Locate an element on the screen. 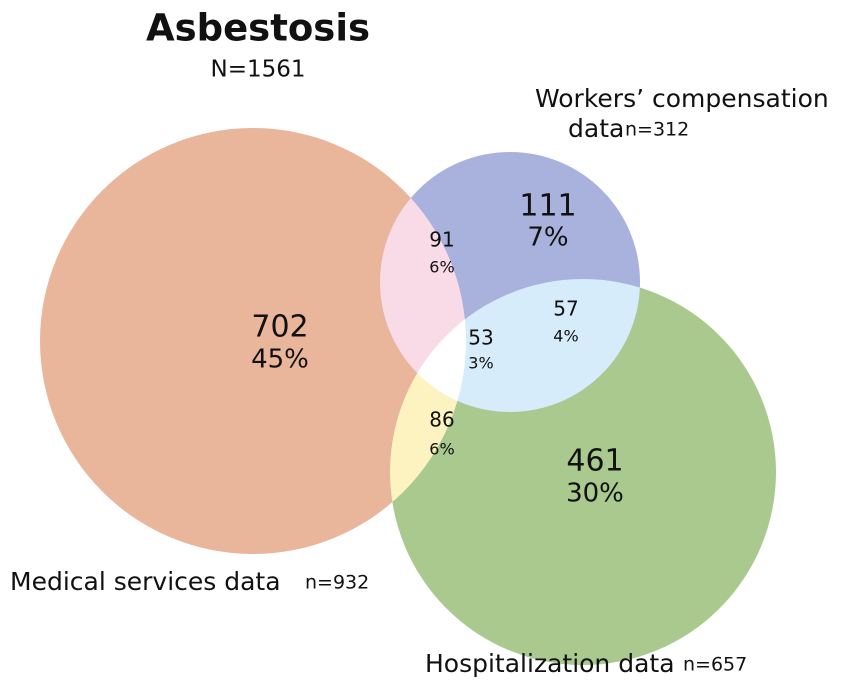 The height and width of the screenshot is (684, 845). set-label: Workers’ compensation is located at coordinates (682, 98).